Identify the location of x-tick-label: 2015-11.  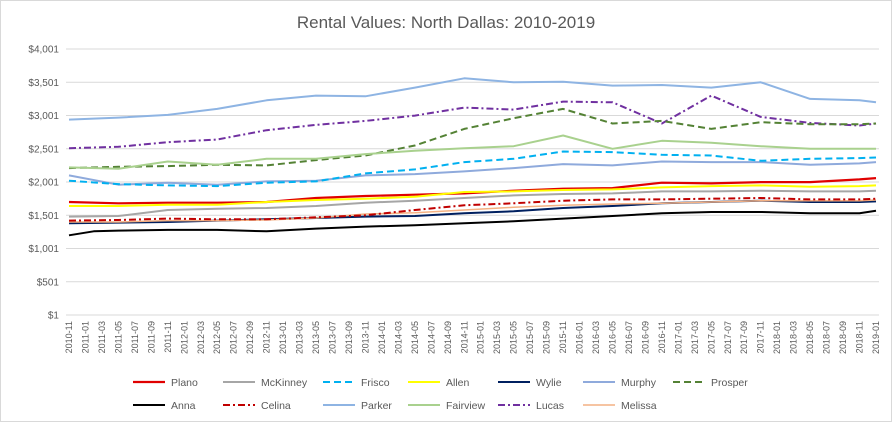
(563, 337).